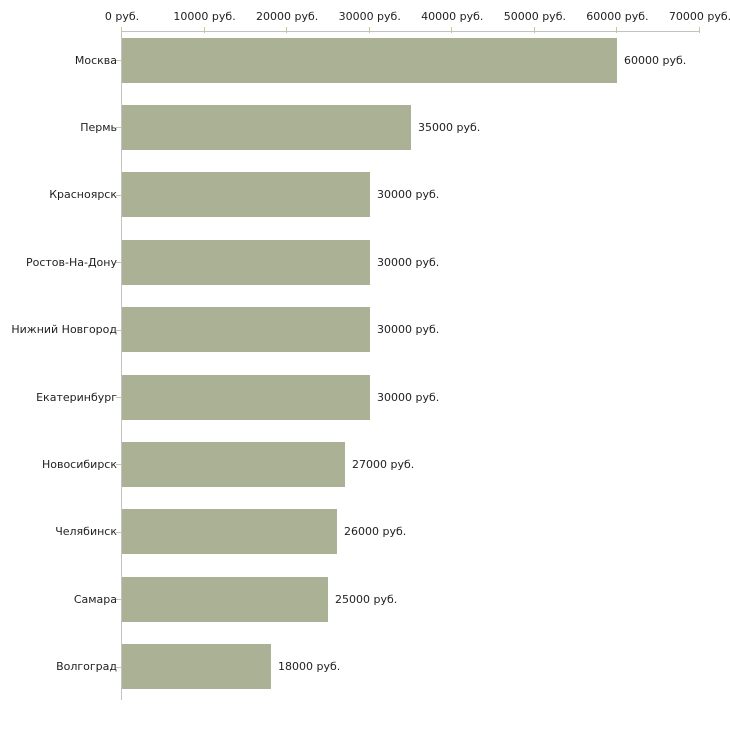 The width and height of the screenshot is (730, 730). What do you see at coordinates (95, 60) in the screenshot?
I see `category-label: Москва` at bounding box center [95, 60].